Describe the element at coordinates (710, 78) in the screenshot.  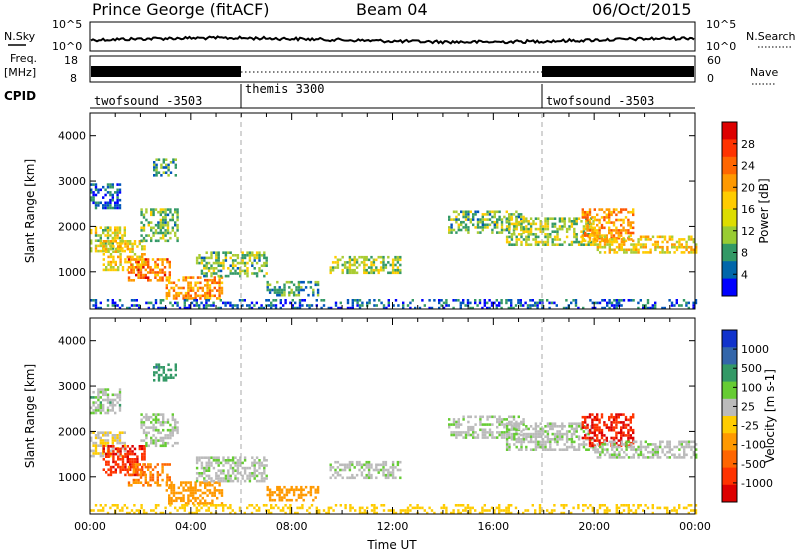
I see `nave-tick-bottom: 0` at that location.